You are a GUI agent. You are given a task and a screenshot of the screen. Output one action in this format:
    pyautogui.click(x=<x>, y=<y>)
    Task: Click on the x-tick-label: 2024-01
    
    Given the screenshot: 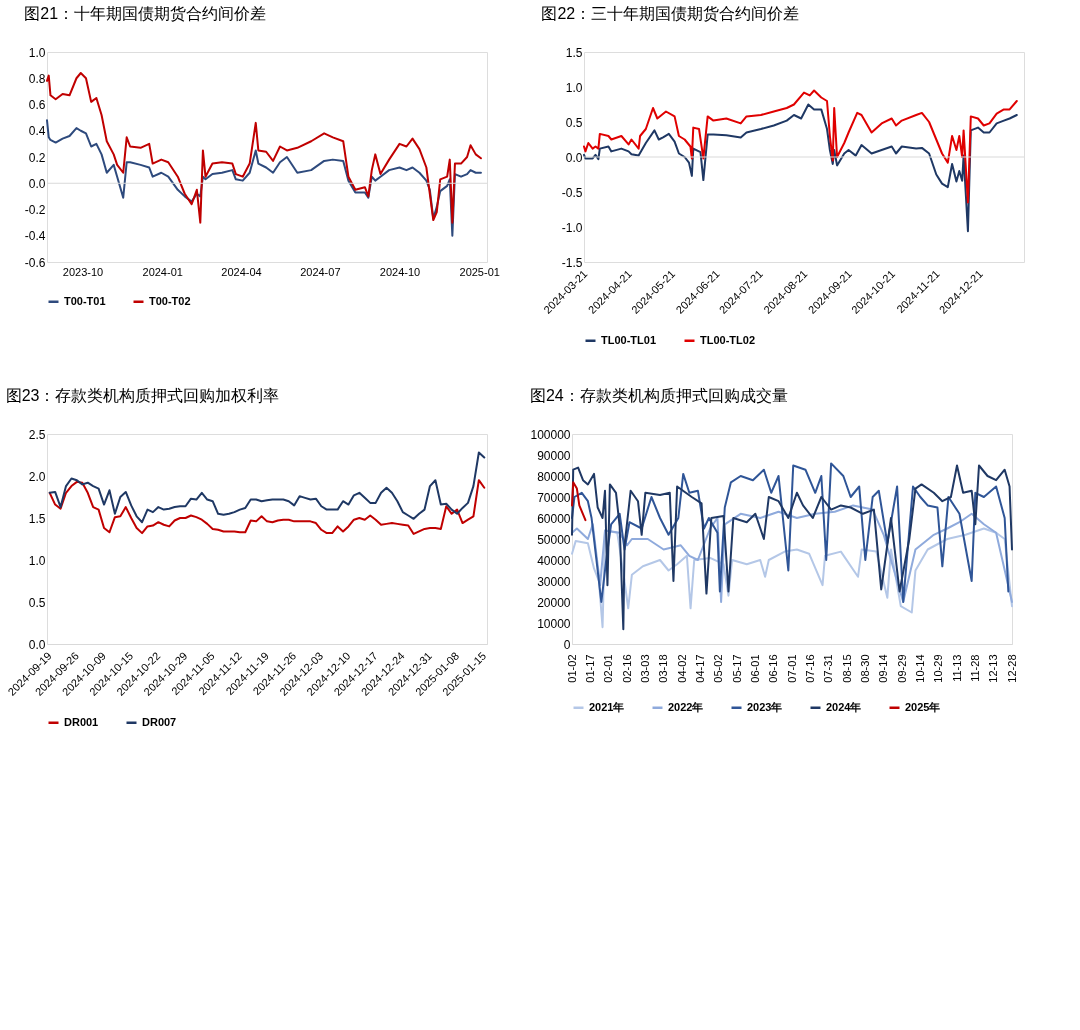 What is the action you would take?
    pyautogui.click(x=162, y=271)
    